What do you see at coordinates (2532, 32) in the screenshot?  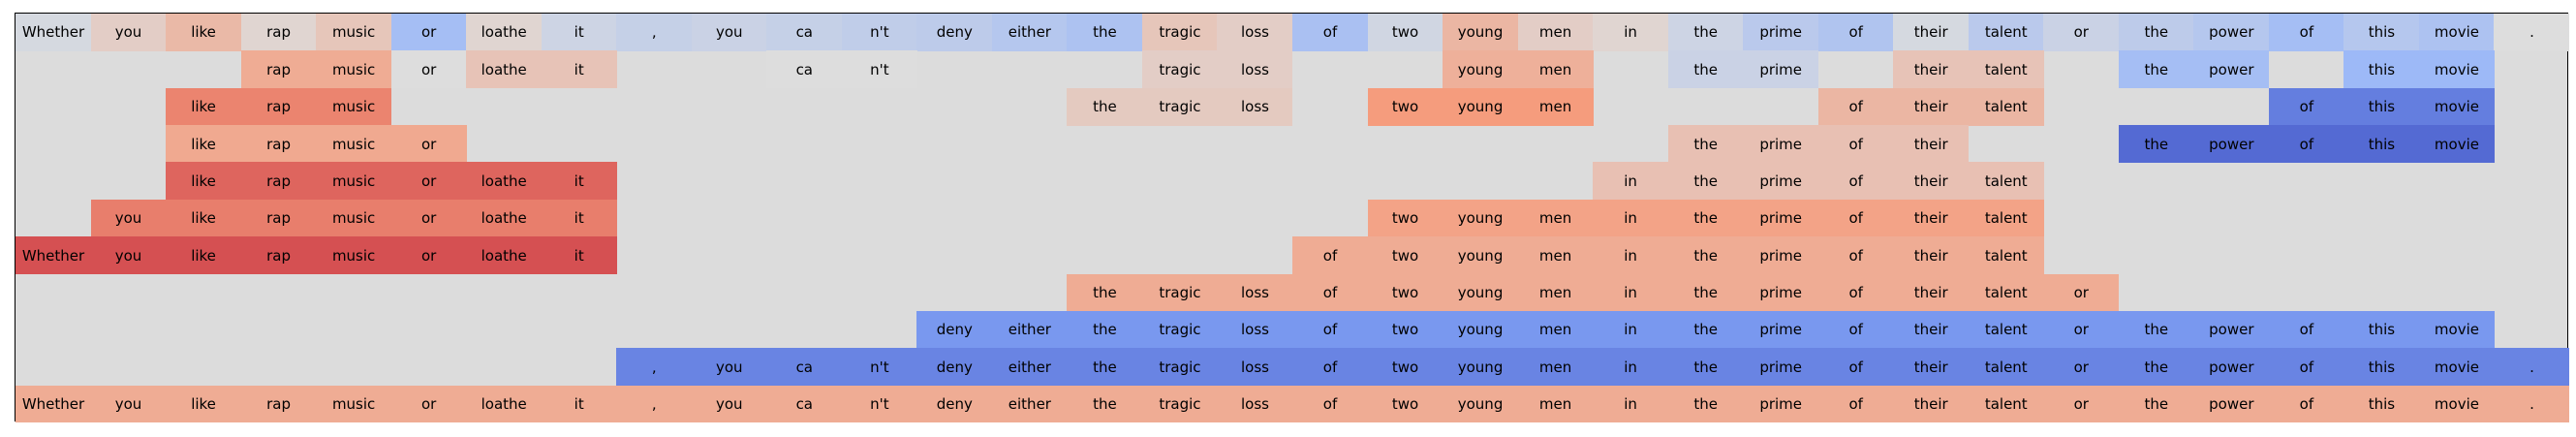 I see `heatmap-cell: .` at bounding box center [2532, 32].